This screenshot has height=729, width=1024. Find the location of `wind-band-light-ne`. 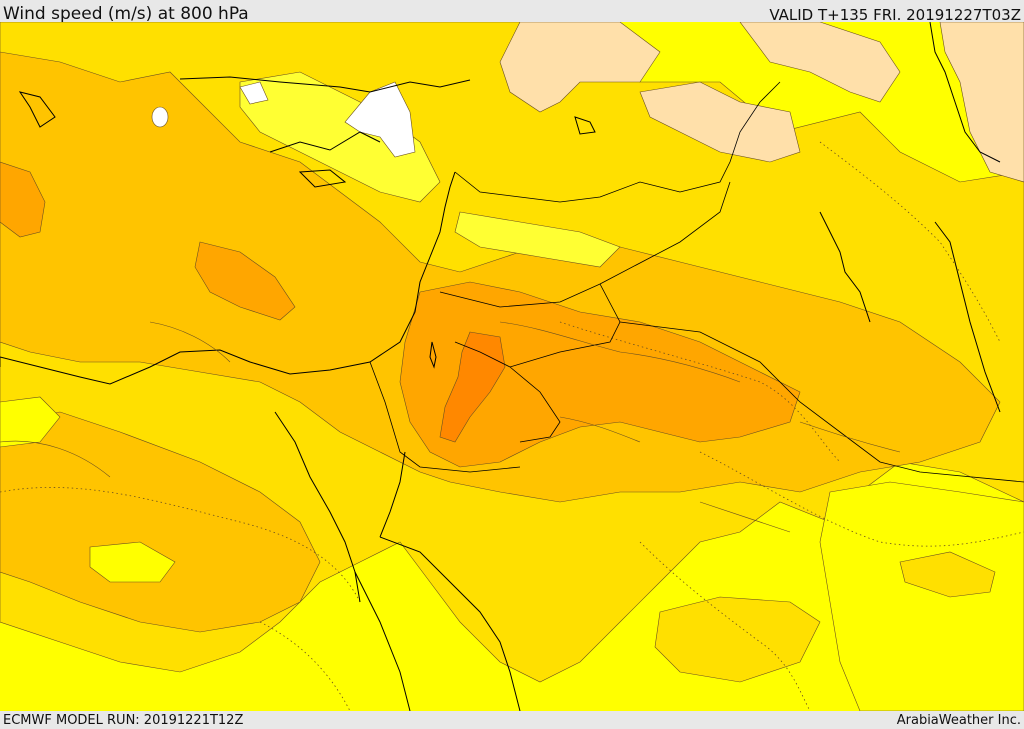

wind-band-light-ne is located at coordinates (580, 67).